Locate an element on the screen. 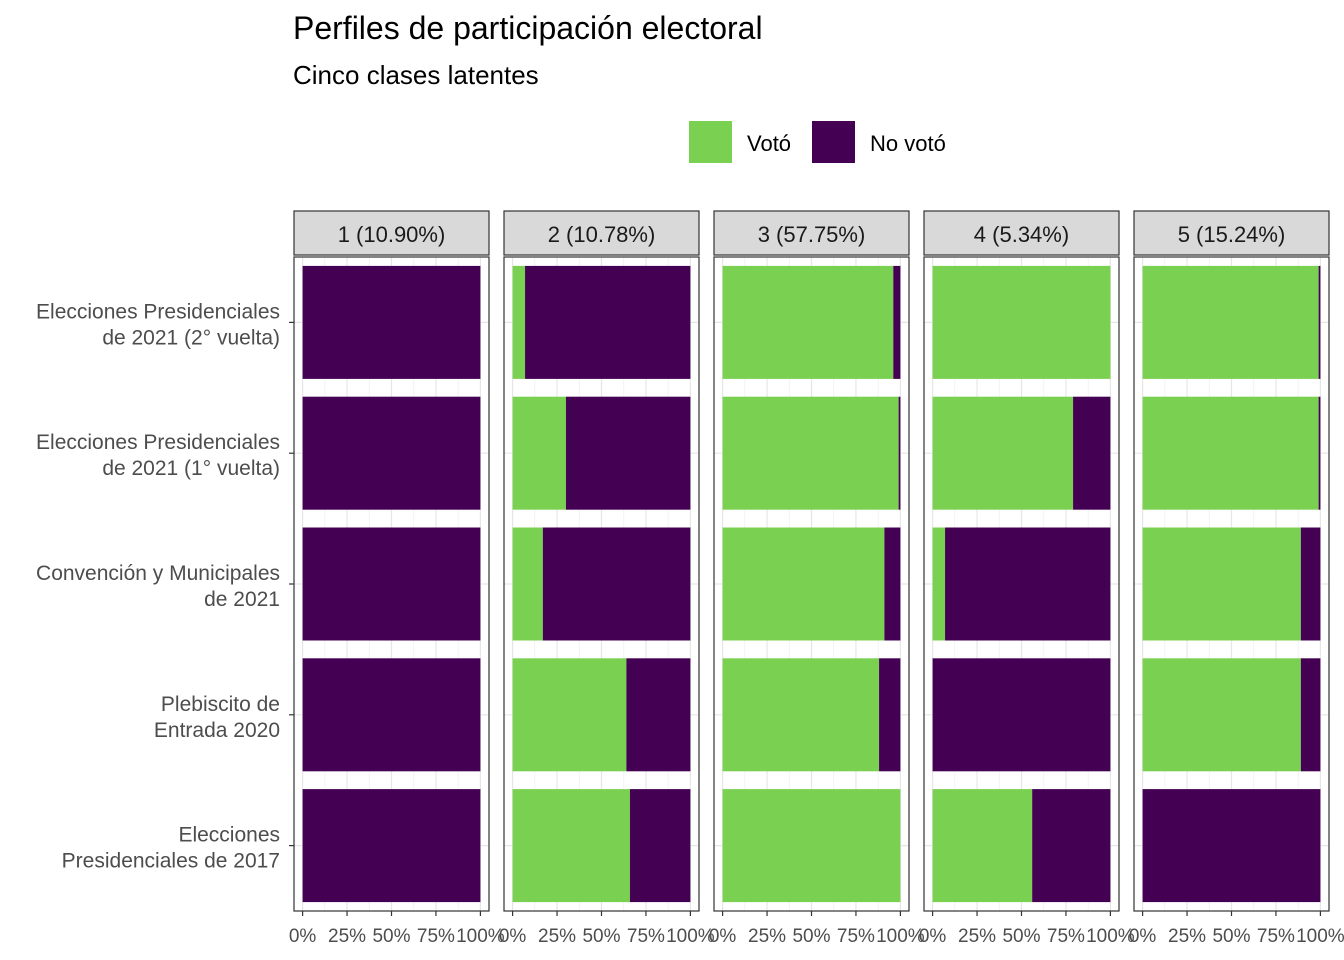  y-axis-label: Elecciones Presidenciales de 2017 is located at coordinates (171, 848).